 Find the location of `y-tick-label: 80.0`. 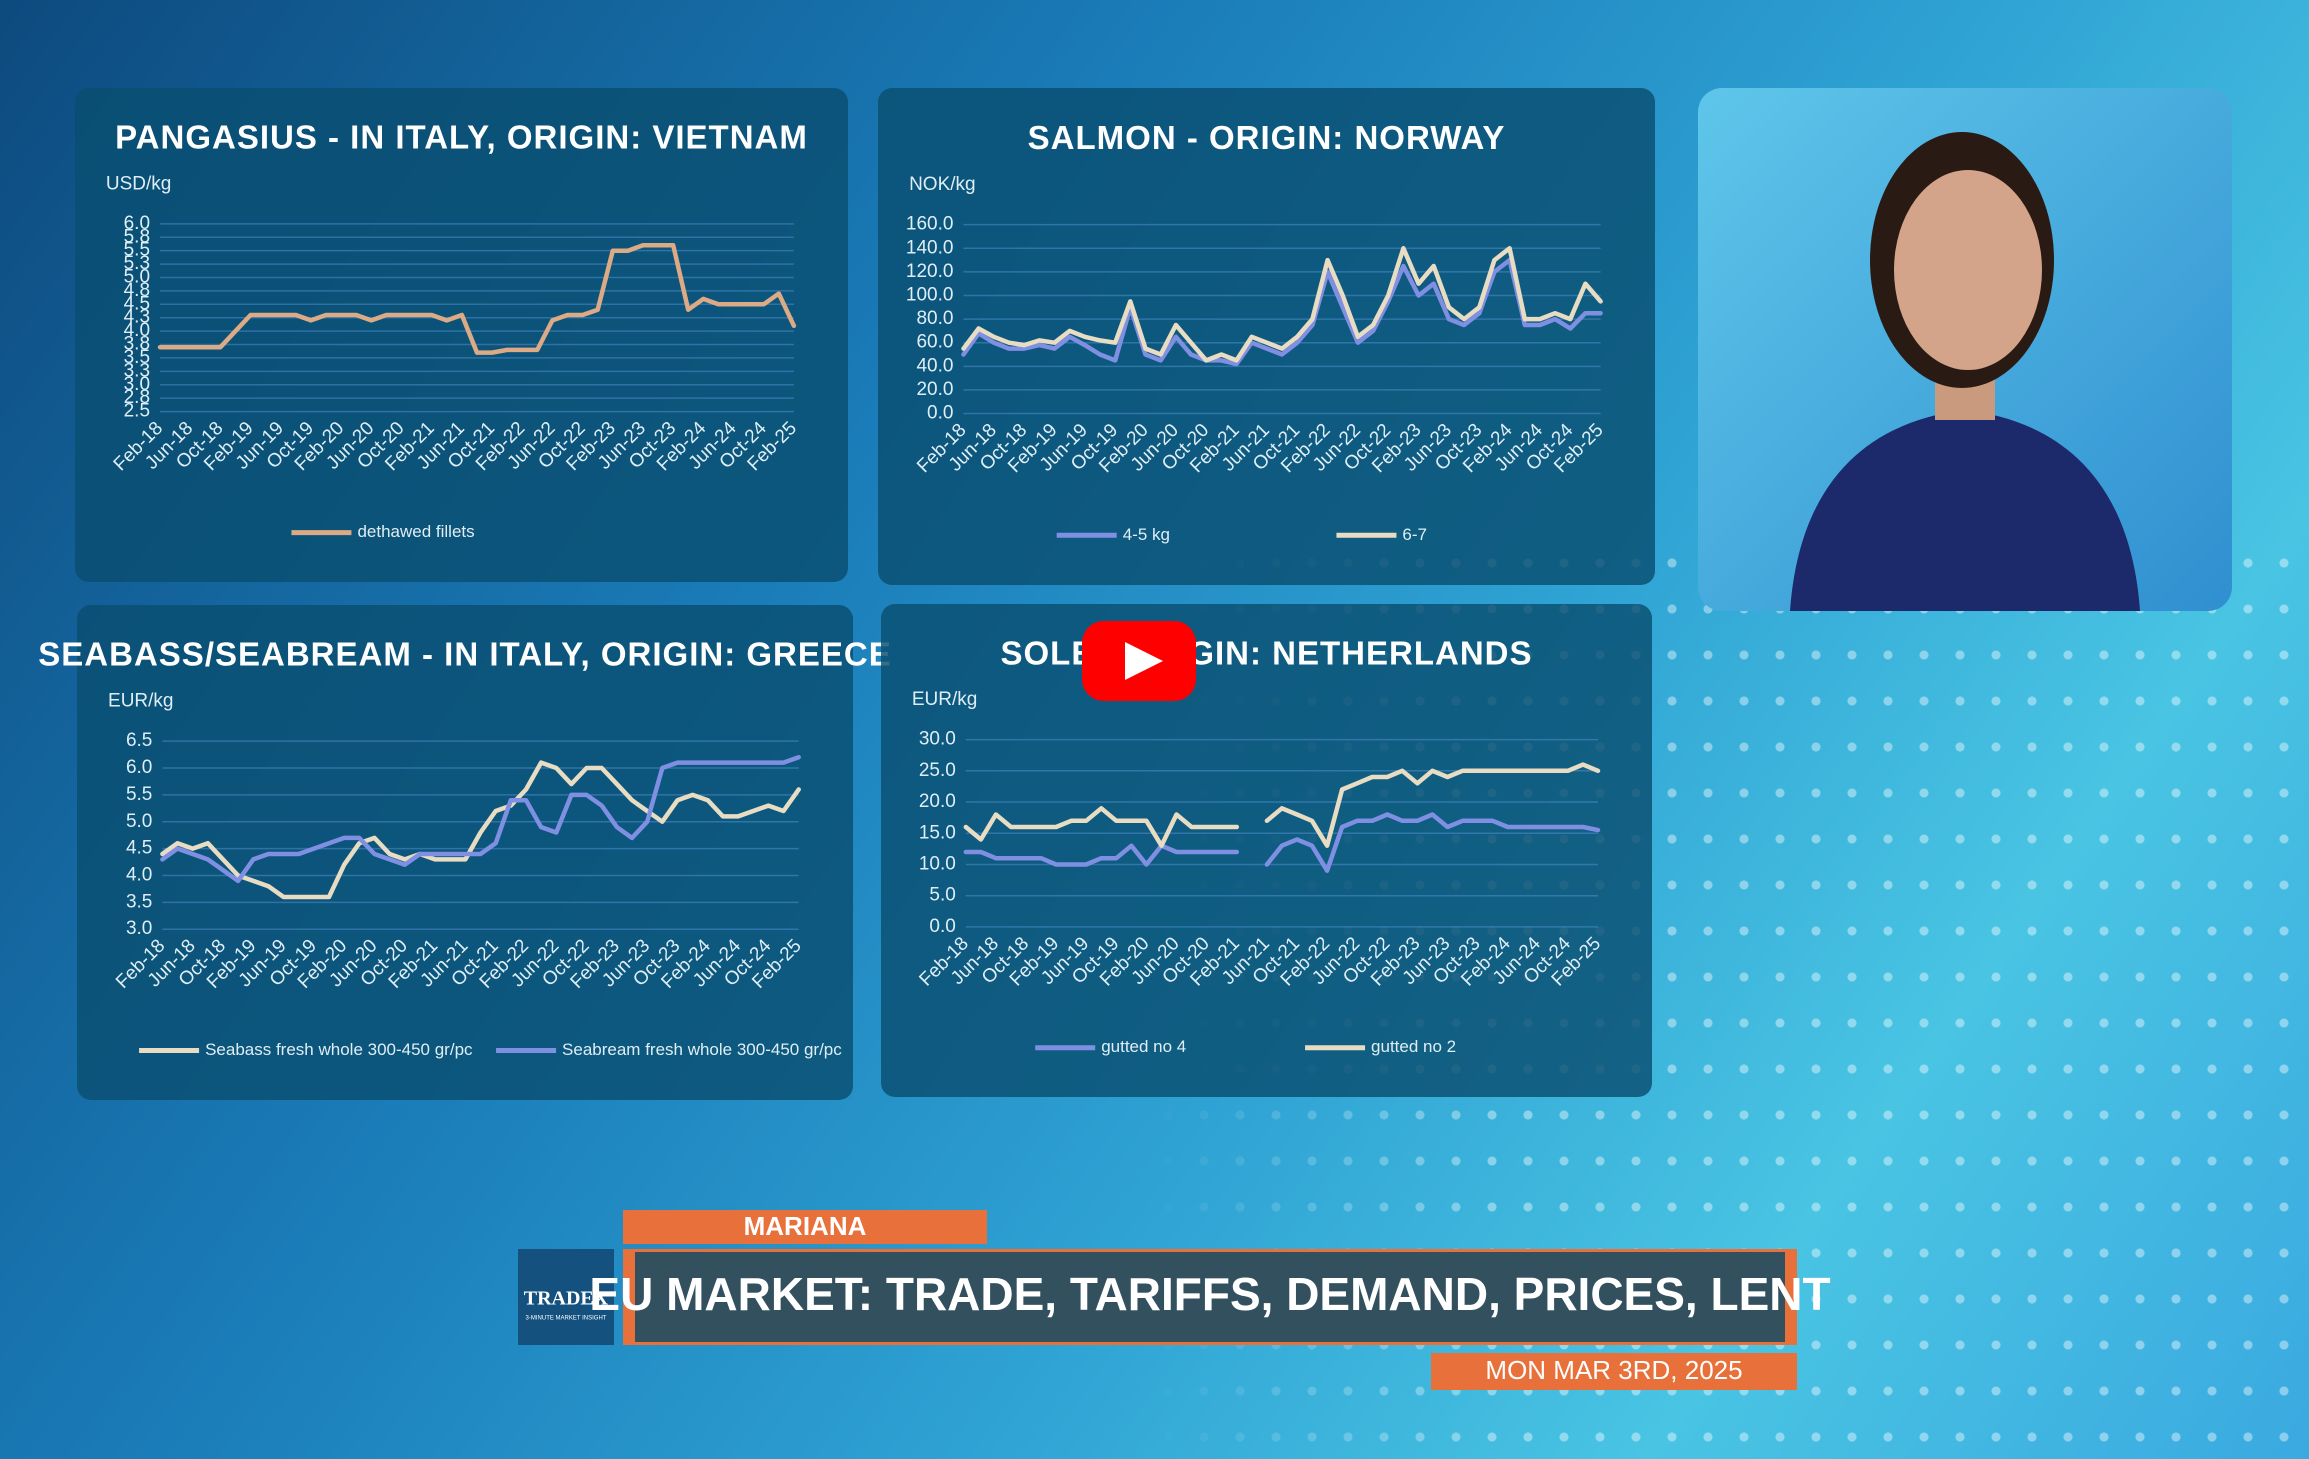

y-tick-label: 80.0 is located at coordinates (934, 318).